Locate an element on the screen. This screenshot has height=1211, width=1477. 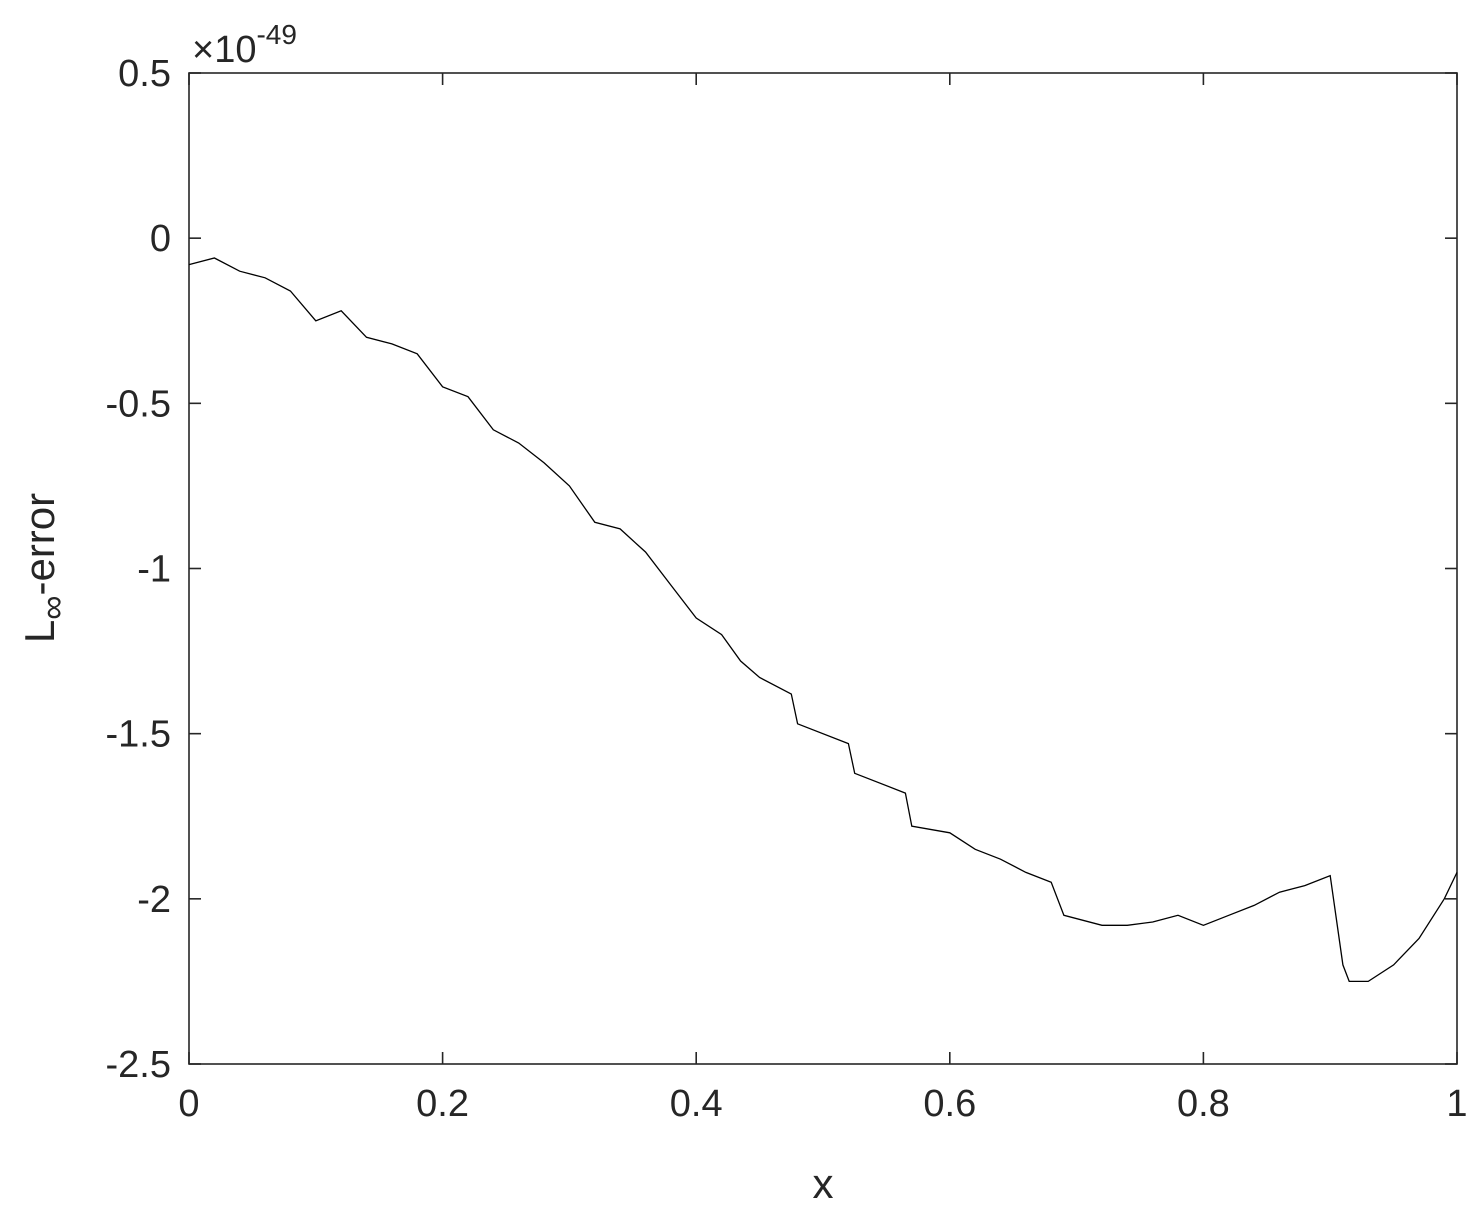
y-axis-title: L∞-error is located at coordinates (44, 568).